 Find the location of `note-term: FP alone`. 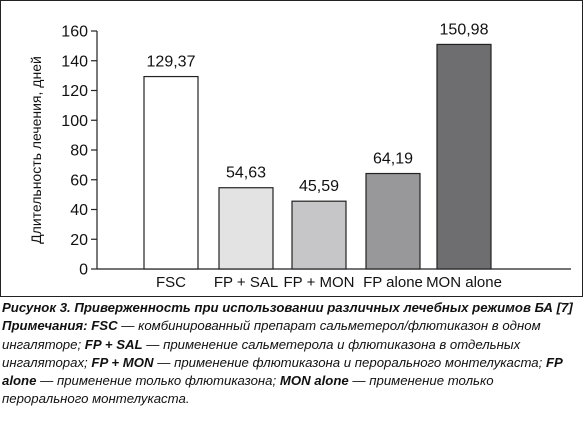

note-term: FP alone is located at coordinates (282, 371).